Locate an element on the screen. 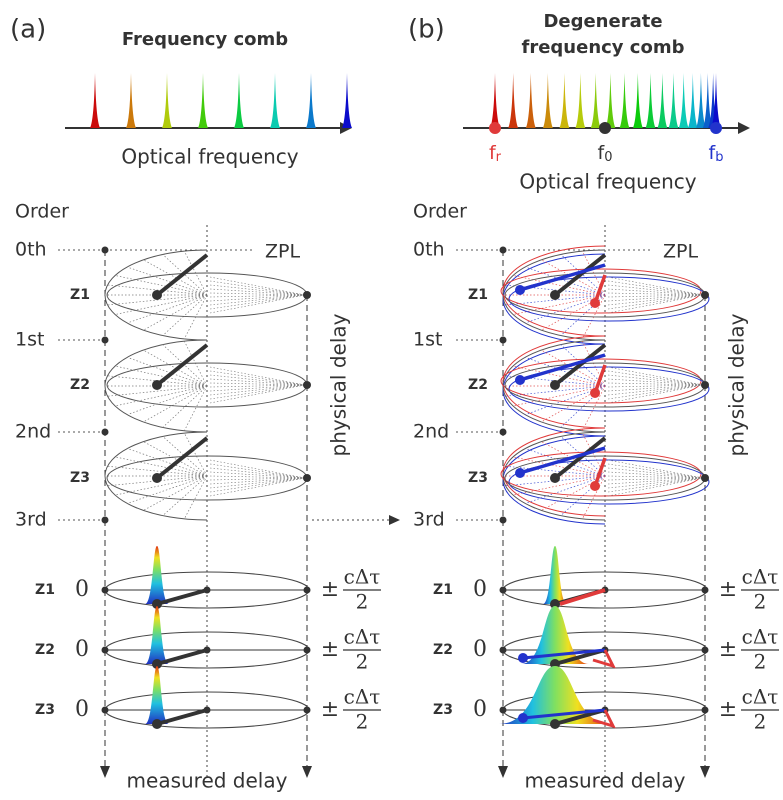  order-label: Order is located at coordinates (42, 212).